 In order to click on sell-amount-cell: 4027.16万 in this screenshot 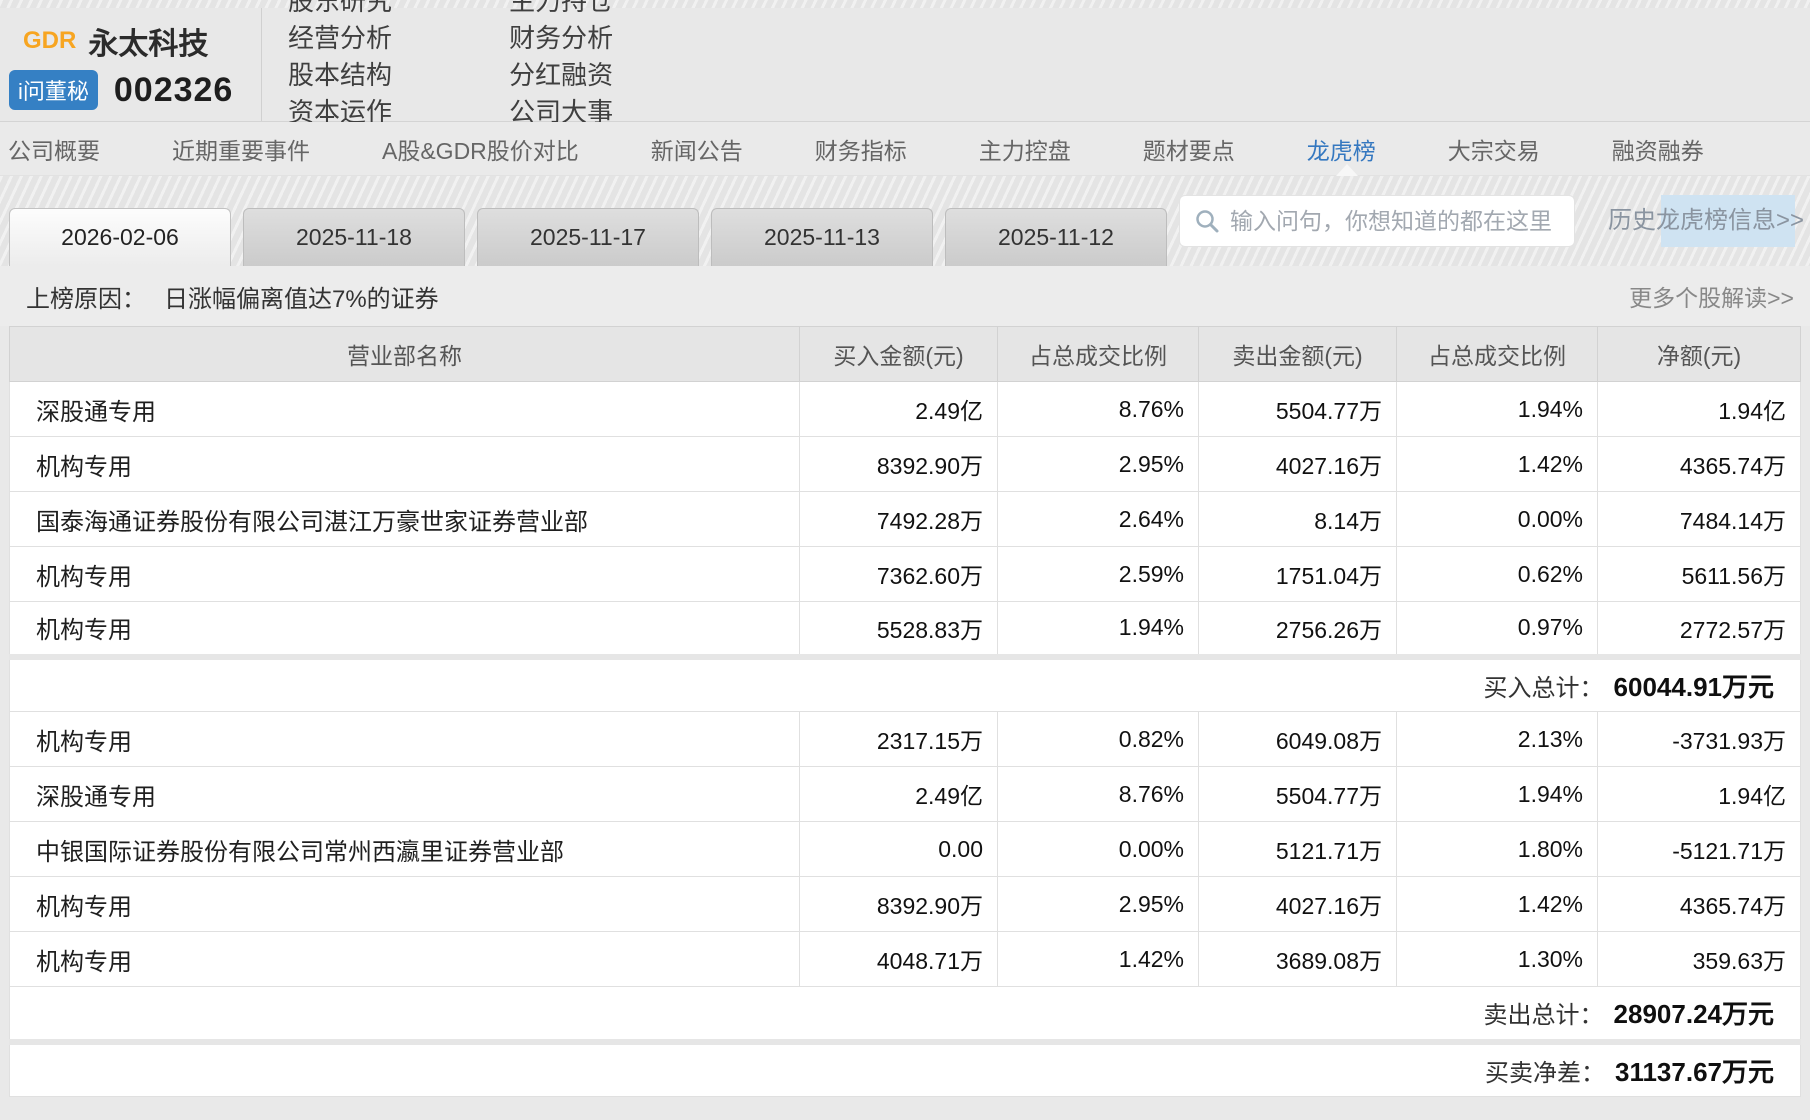, I will do `click(1297, 464)`.